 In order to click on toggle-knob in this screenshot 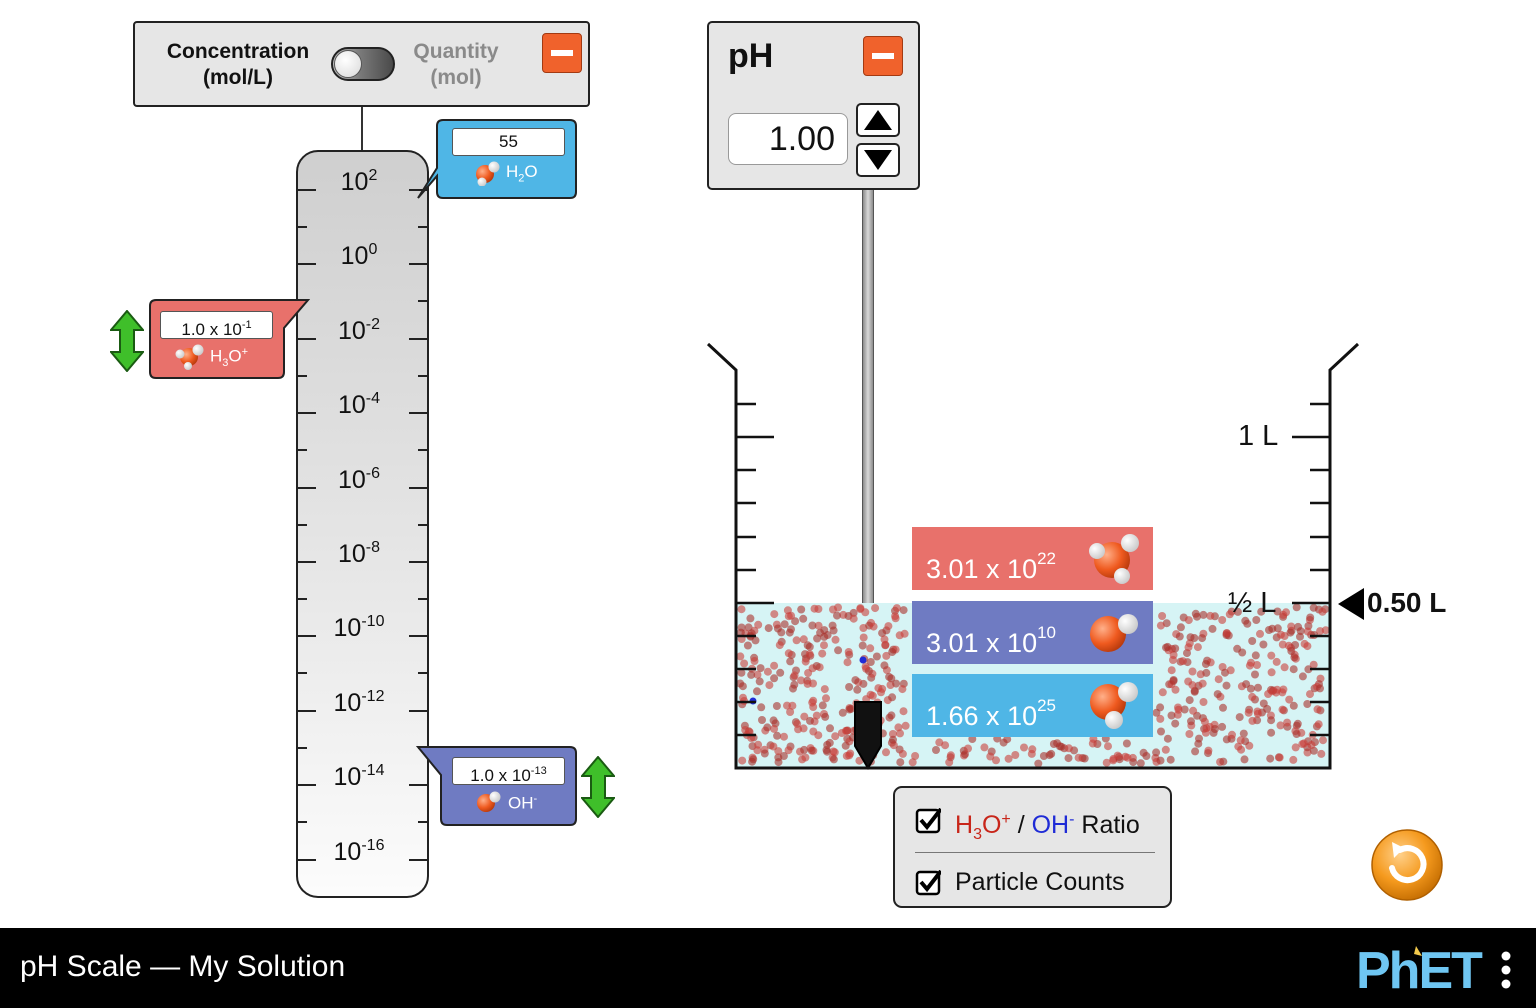, I will do `click(348, 64)`.